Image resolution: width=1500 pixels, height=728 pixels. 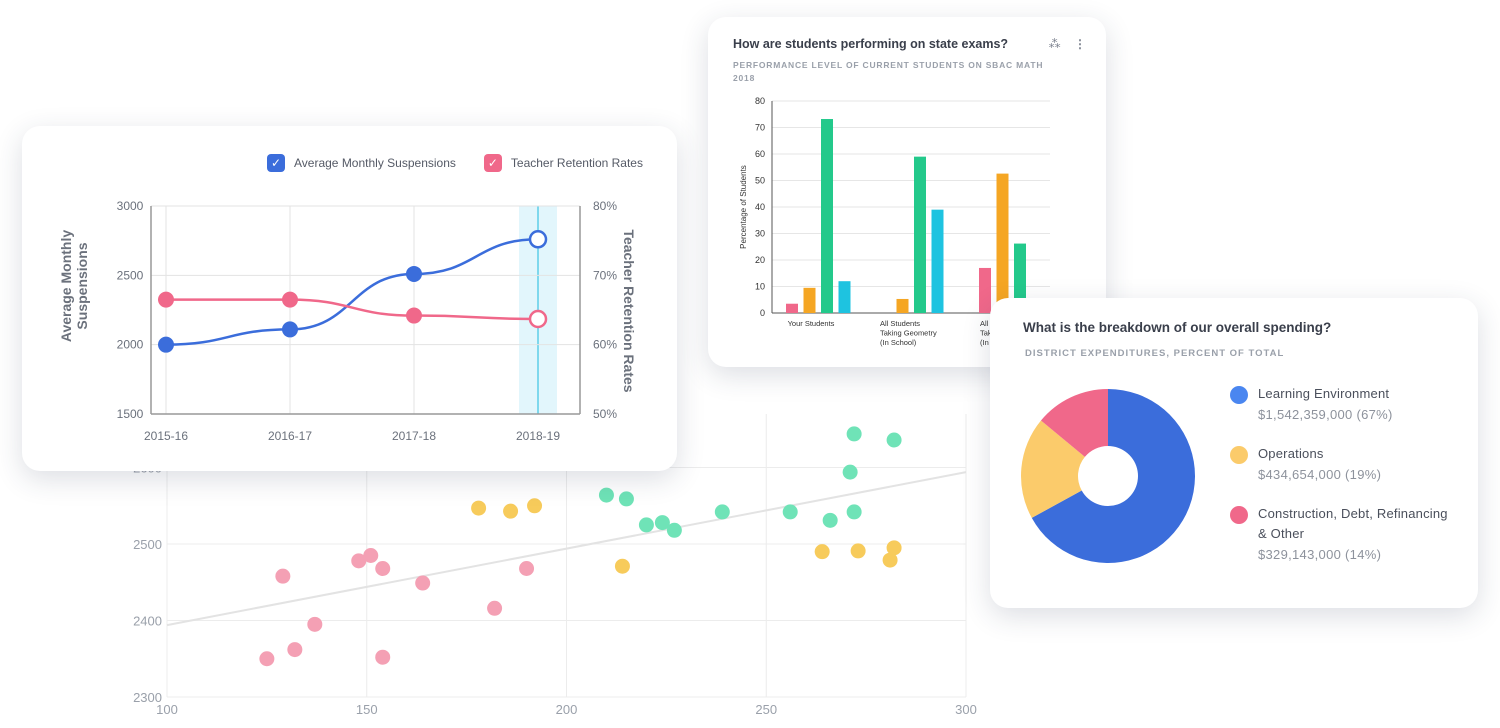 I want to click on more-options-icon: ⋮, so click(x=1080, y=44).